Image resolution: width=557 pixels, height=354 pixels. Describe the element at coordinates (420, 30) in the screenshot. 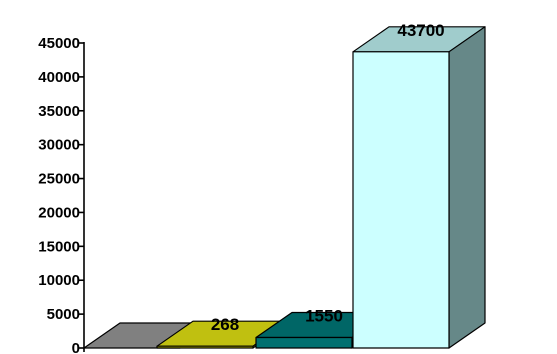

I see `data-label: 43700` at that location.